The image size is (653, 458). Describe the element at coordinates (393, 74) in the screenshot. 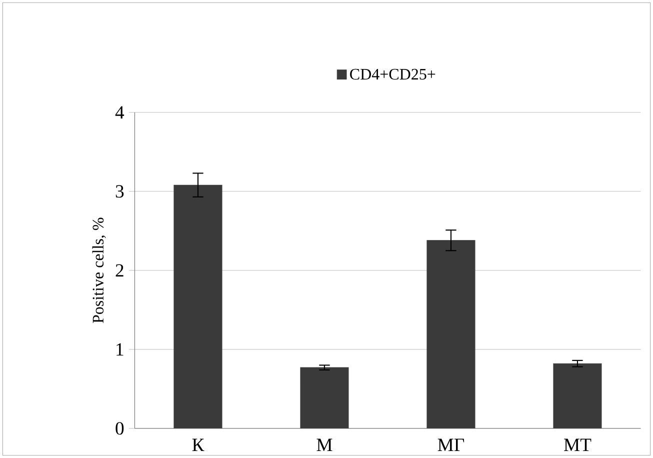

I see `legend-label: CD4+CD25+` at that location.